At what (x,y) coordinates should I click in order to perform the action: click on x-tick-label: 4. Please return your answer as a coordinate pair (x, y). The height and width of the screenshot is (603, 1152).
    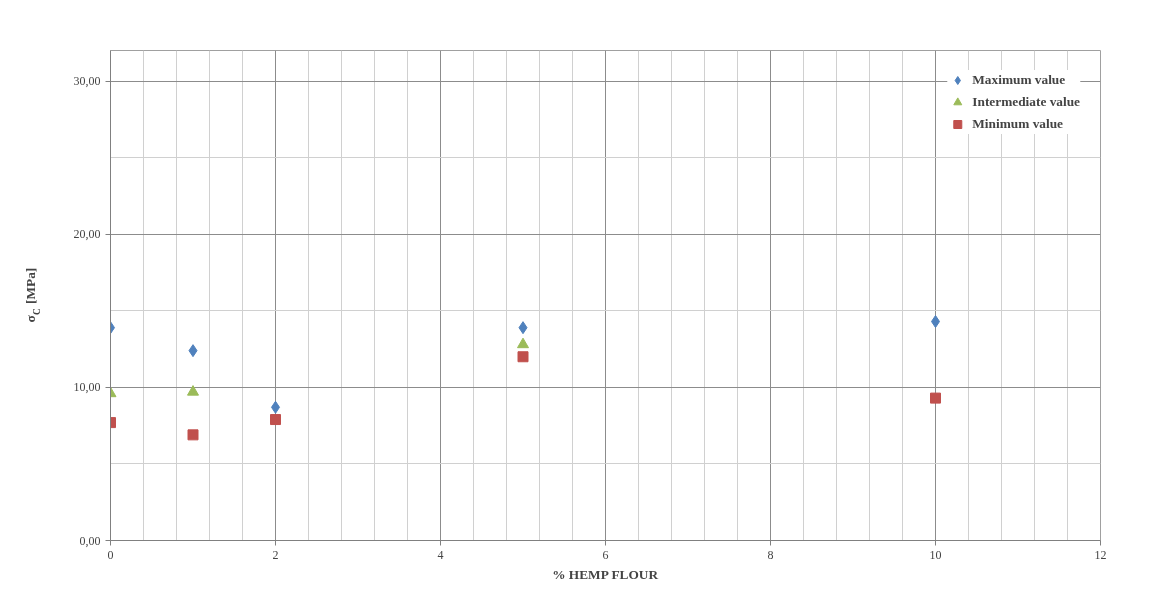
    Looking at the image, I should click on (440, 554).